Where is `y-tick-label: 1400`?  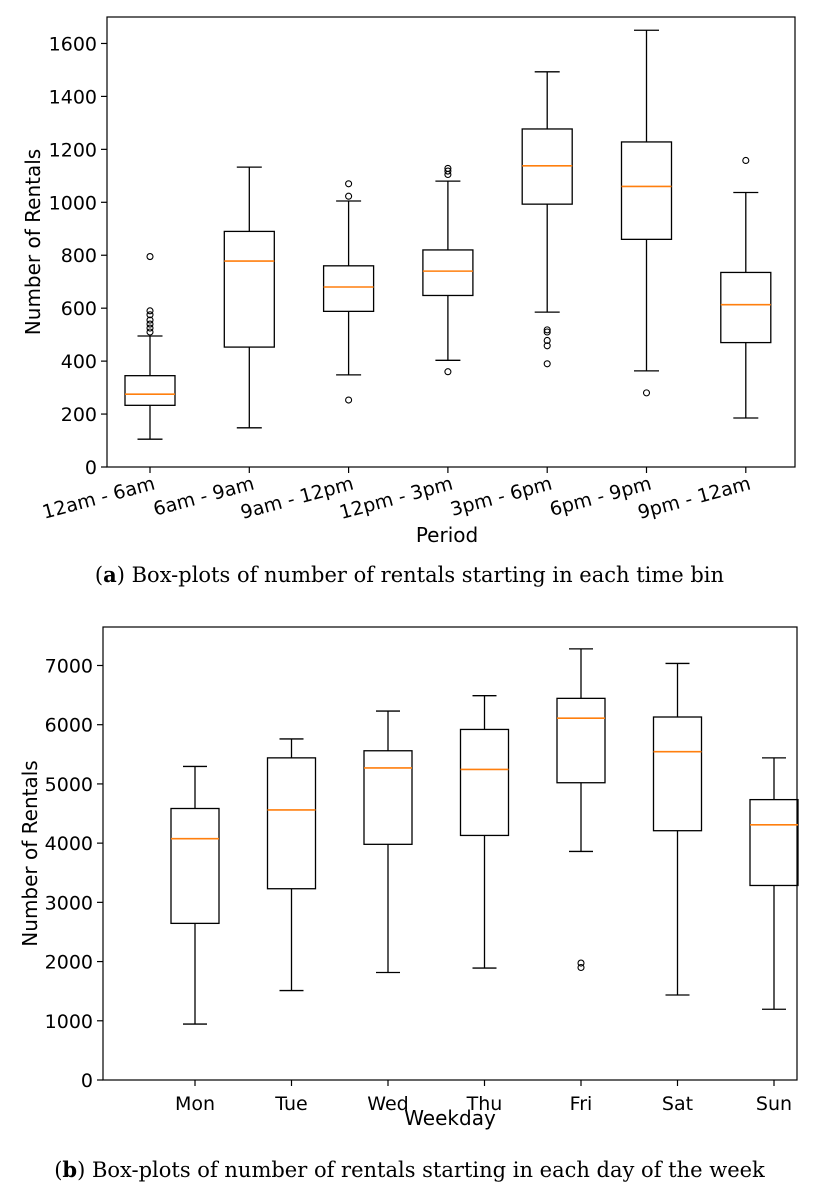
y-tick-label: 1400 is located at coordinates (73, 97).